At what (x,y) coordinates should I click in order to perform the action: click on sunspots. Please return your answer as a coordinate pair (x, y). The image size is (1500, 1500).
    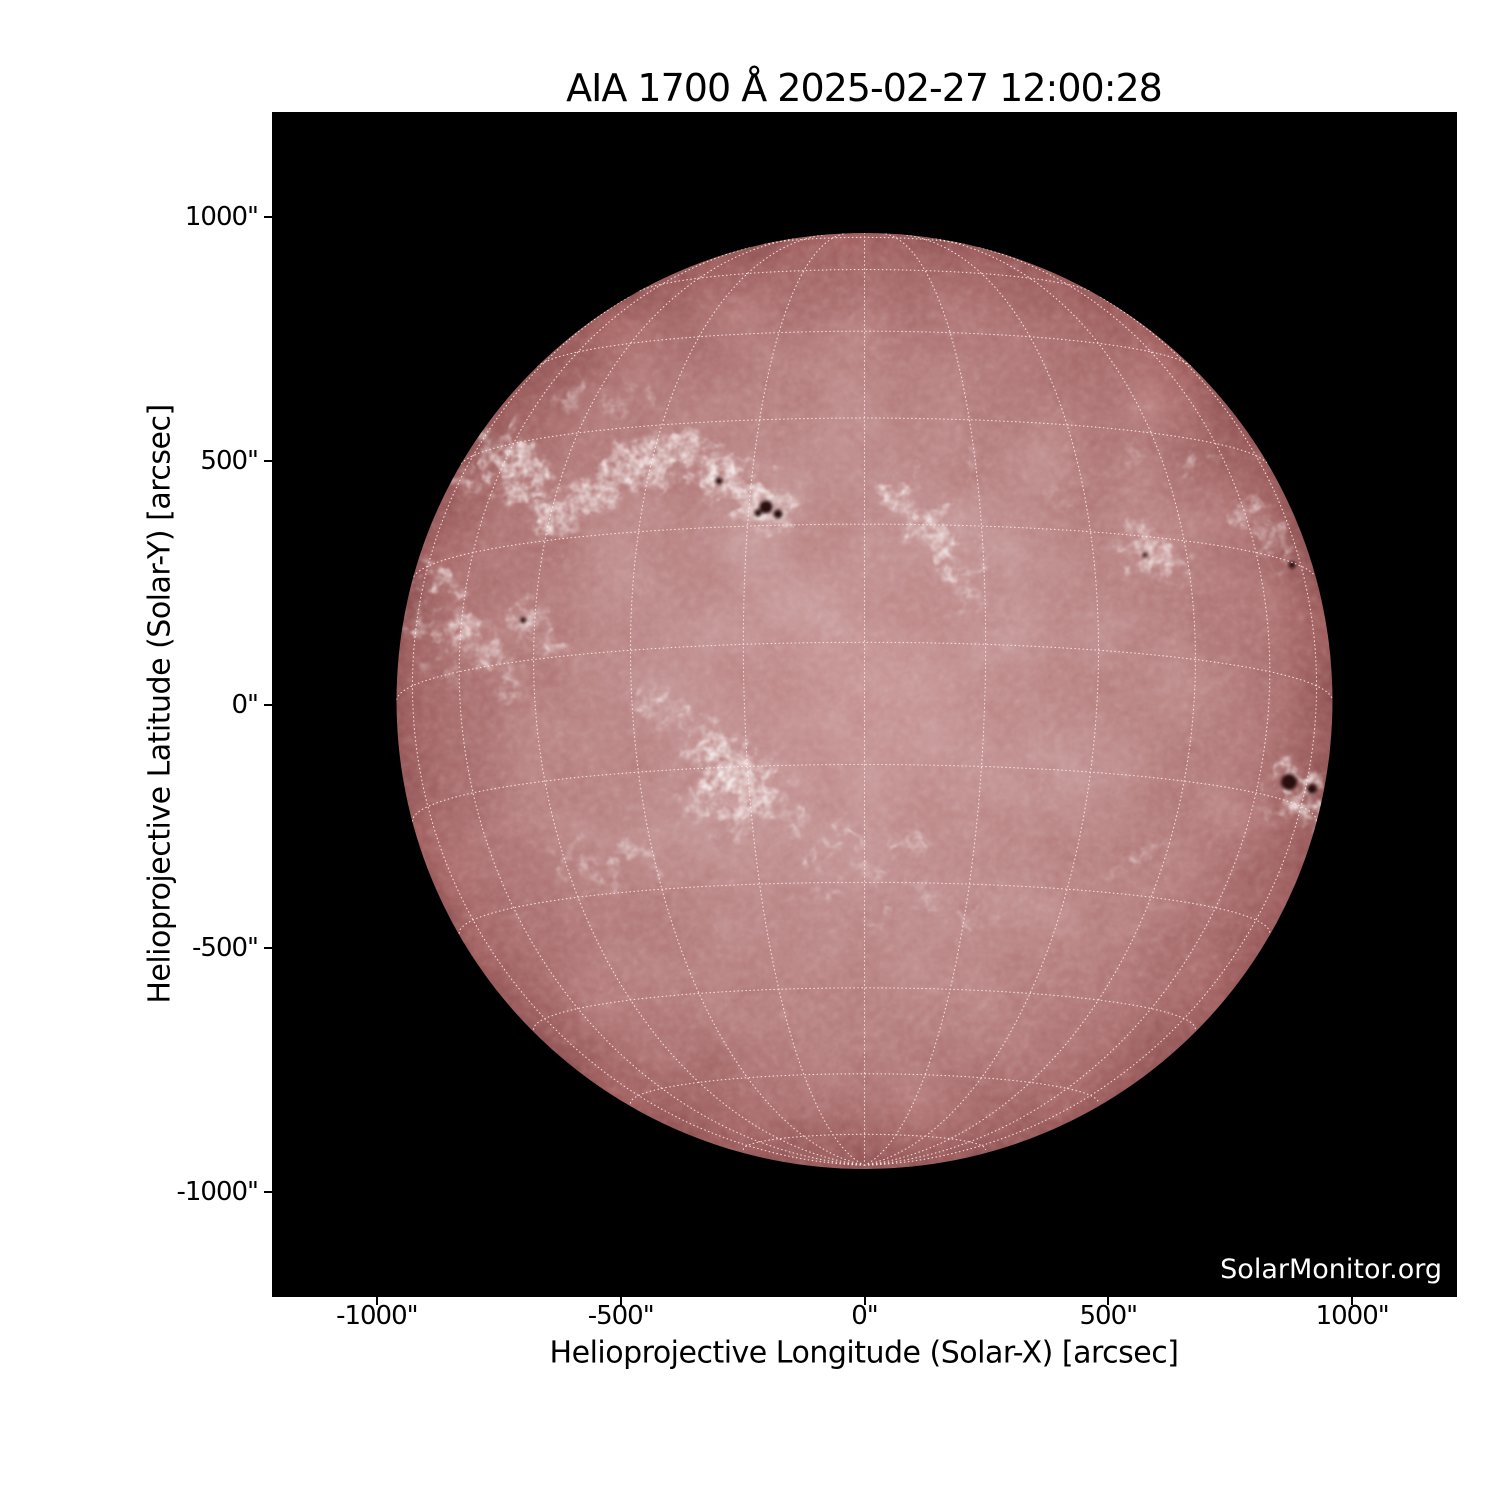
    Looking at the image, I should click on (918, 635).